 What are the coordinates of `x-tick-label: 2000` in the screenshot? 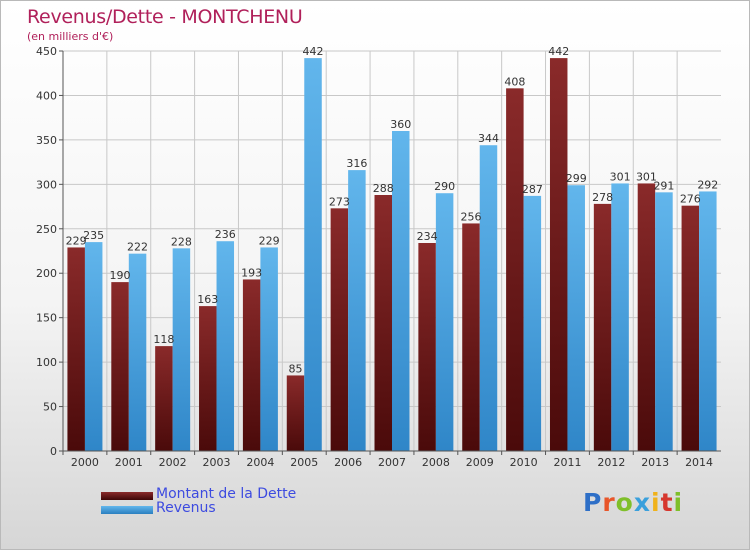 It's located at (85, 462).